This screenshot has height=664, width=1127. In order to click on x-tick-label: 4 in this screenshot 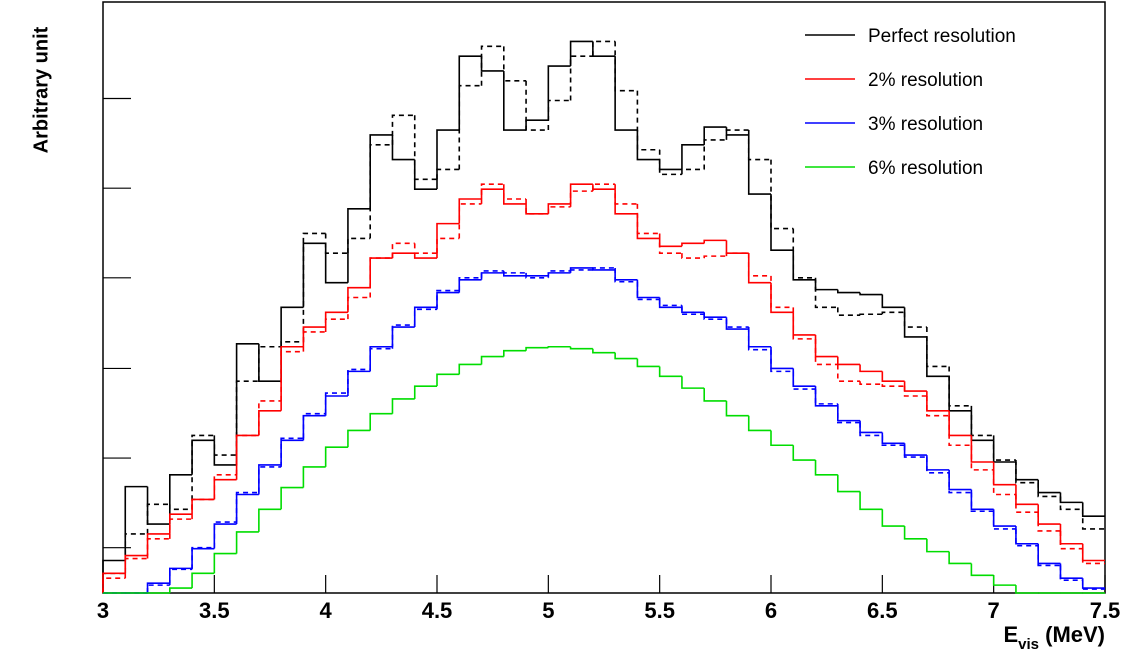, I will do `click(326, 610)`.